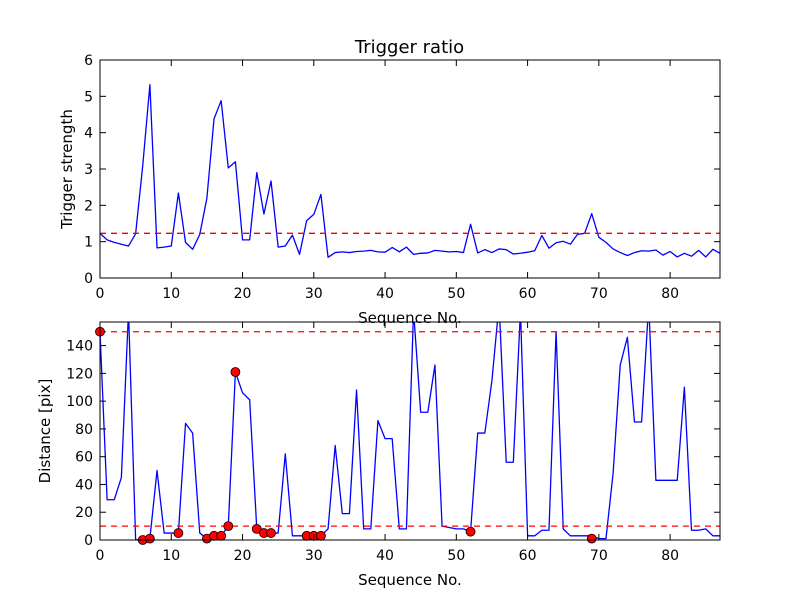 Image resolution: width=800 pixels, height=600 pixels. What do you see at coordinates (84, 513) in the screenshot?
I see `y-tick-label: 20` at bounding box center [84, 513].